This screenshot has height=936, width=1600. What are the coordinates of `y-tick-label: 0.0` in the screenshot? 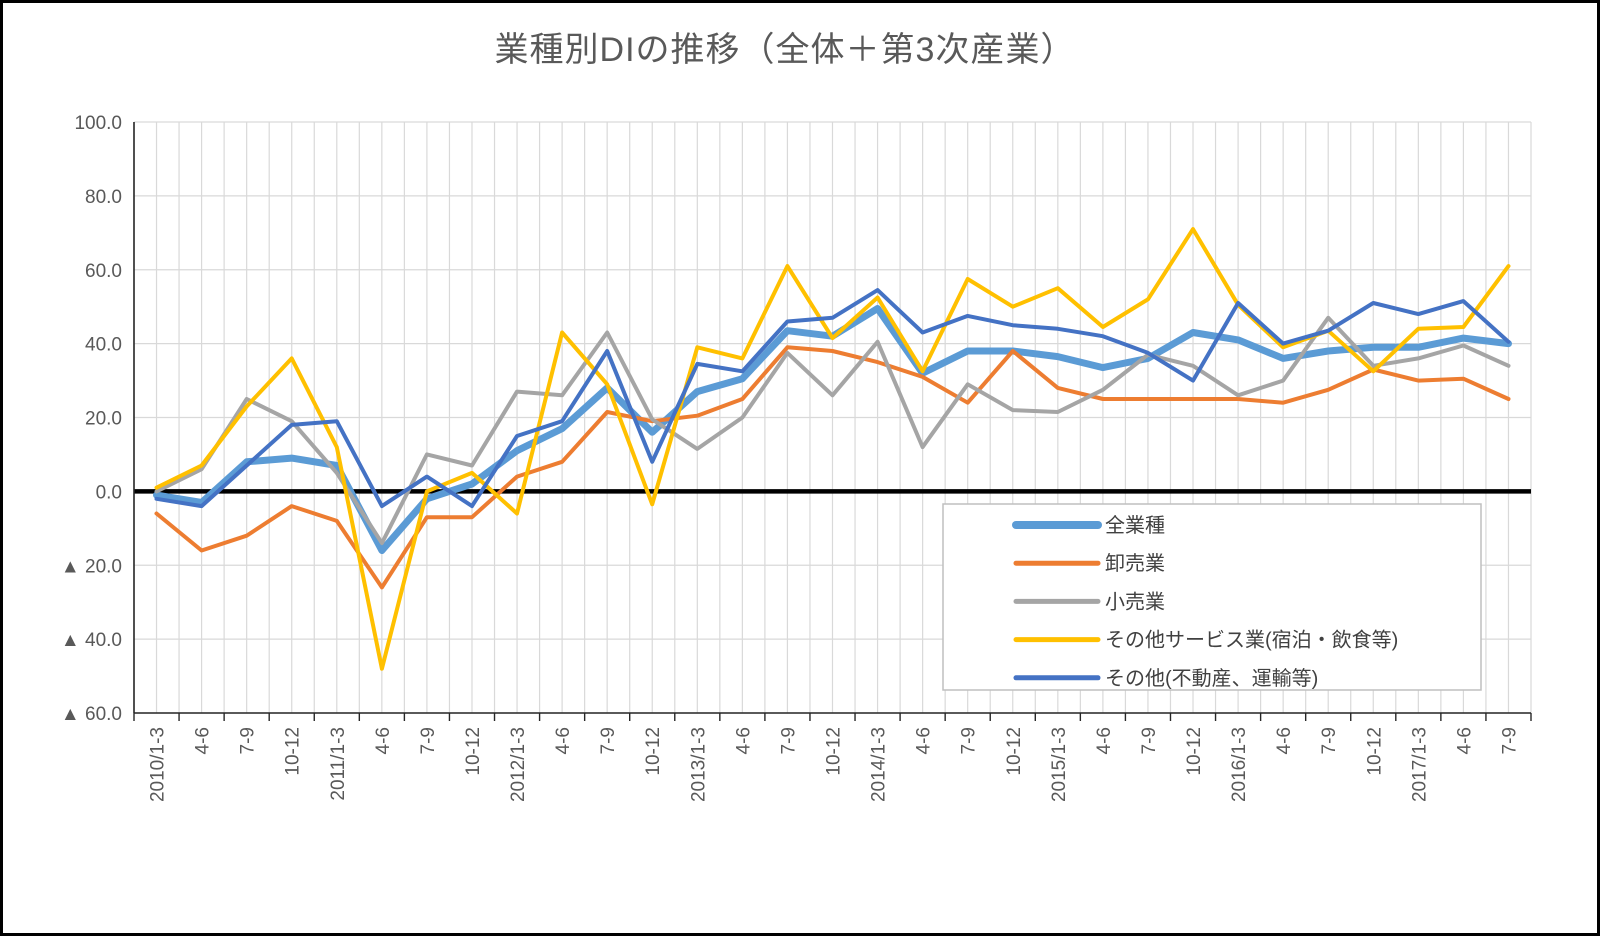 It's located at (109, 492).